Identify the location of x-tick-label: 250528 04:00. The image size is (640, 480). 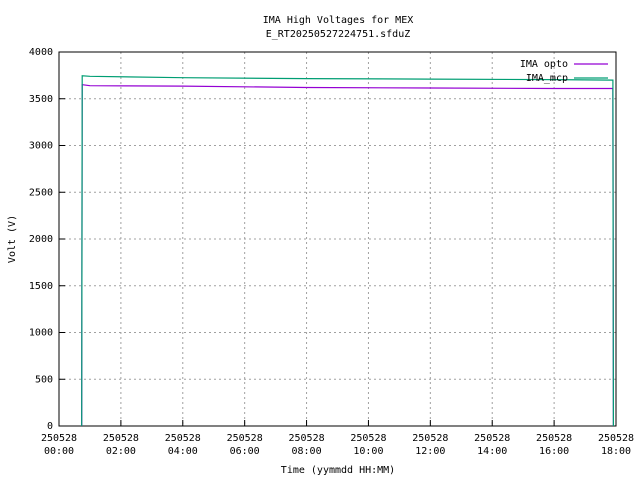
(182, 445).